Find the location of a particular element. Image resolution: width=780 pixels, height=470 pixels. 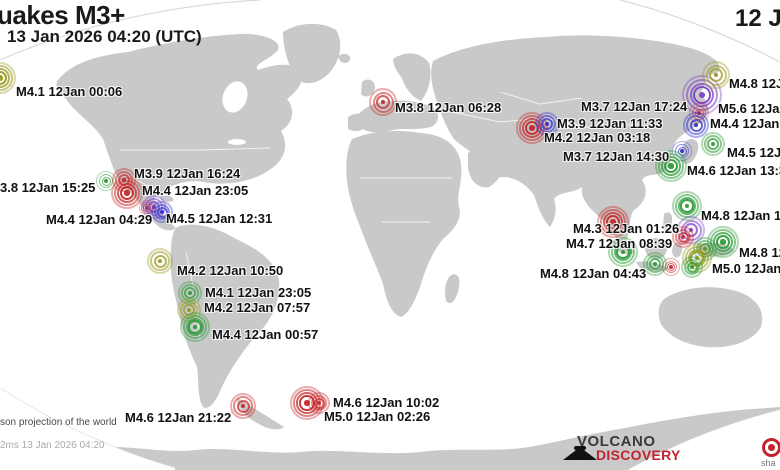

quake-label: M4.8 12 is located at coordinates (759, 252).